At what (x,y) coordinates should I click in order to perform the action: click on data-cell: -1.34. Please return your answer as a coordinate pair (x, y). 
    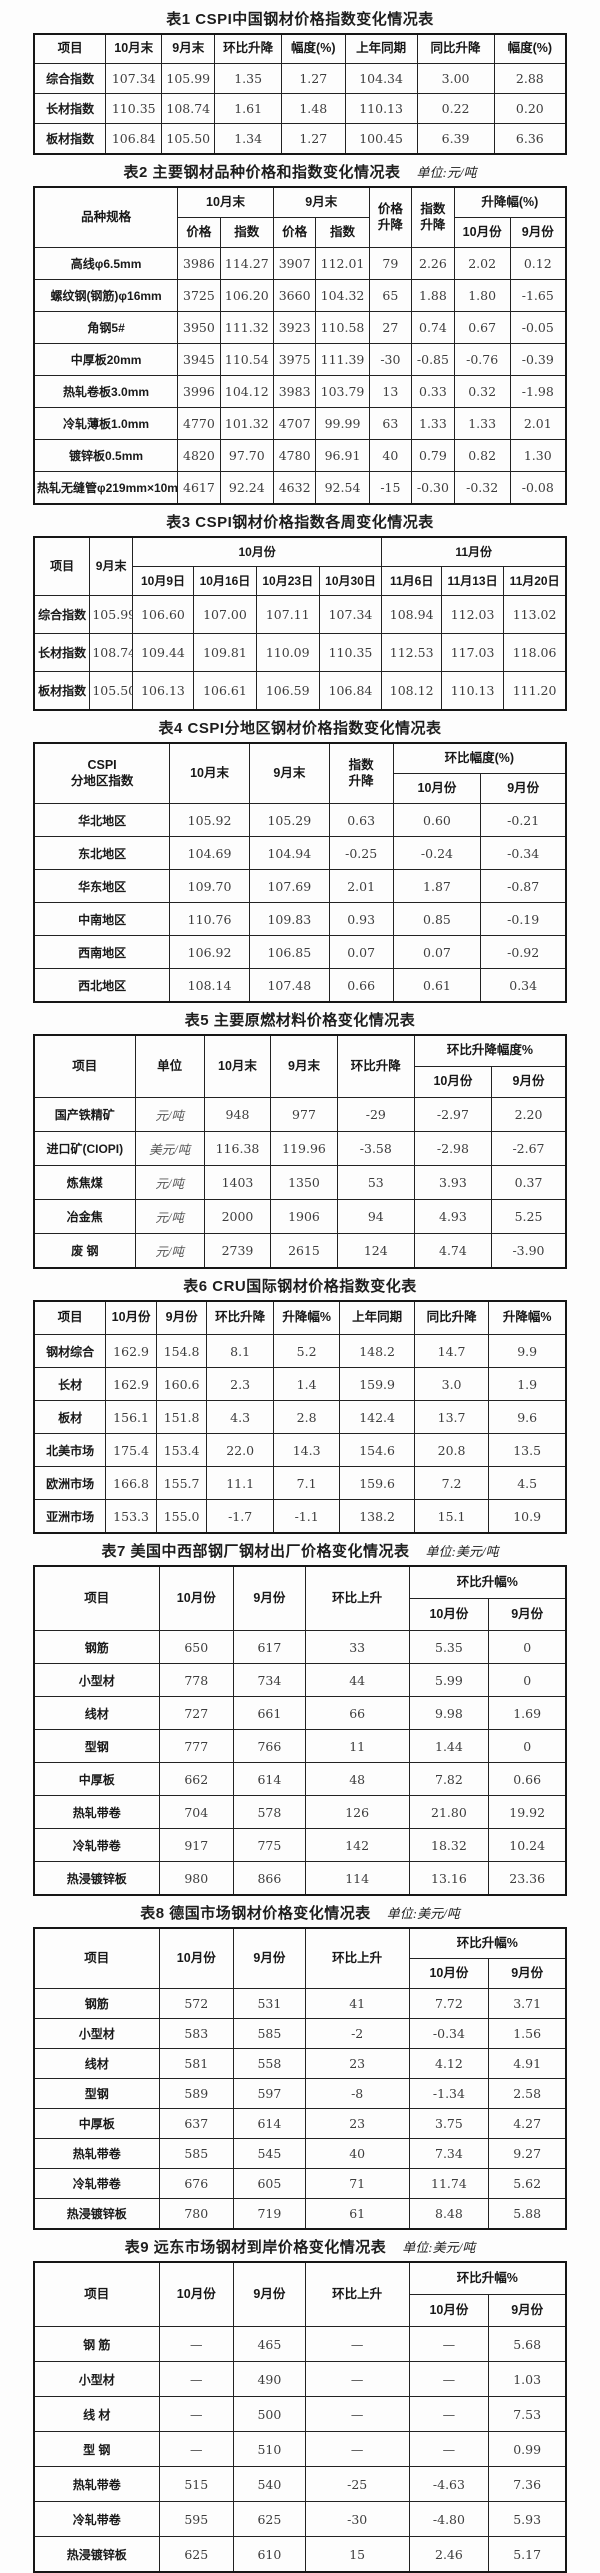
    Looking at the image, I should click on (449, 2093).